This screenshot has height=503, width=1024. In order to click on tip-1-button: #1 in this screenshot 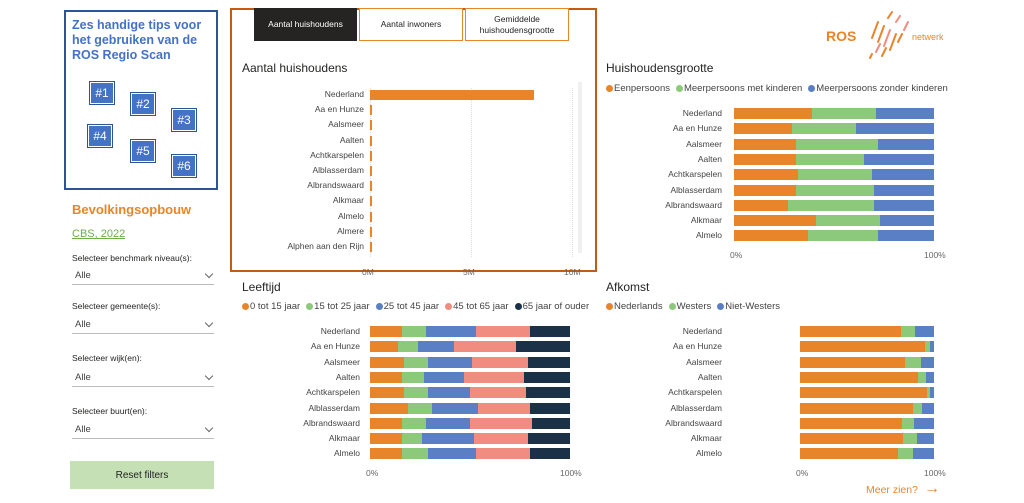, I will do `click(102, 93)`.